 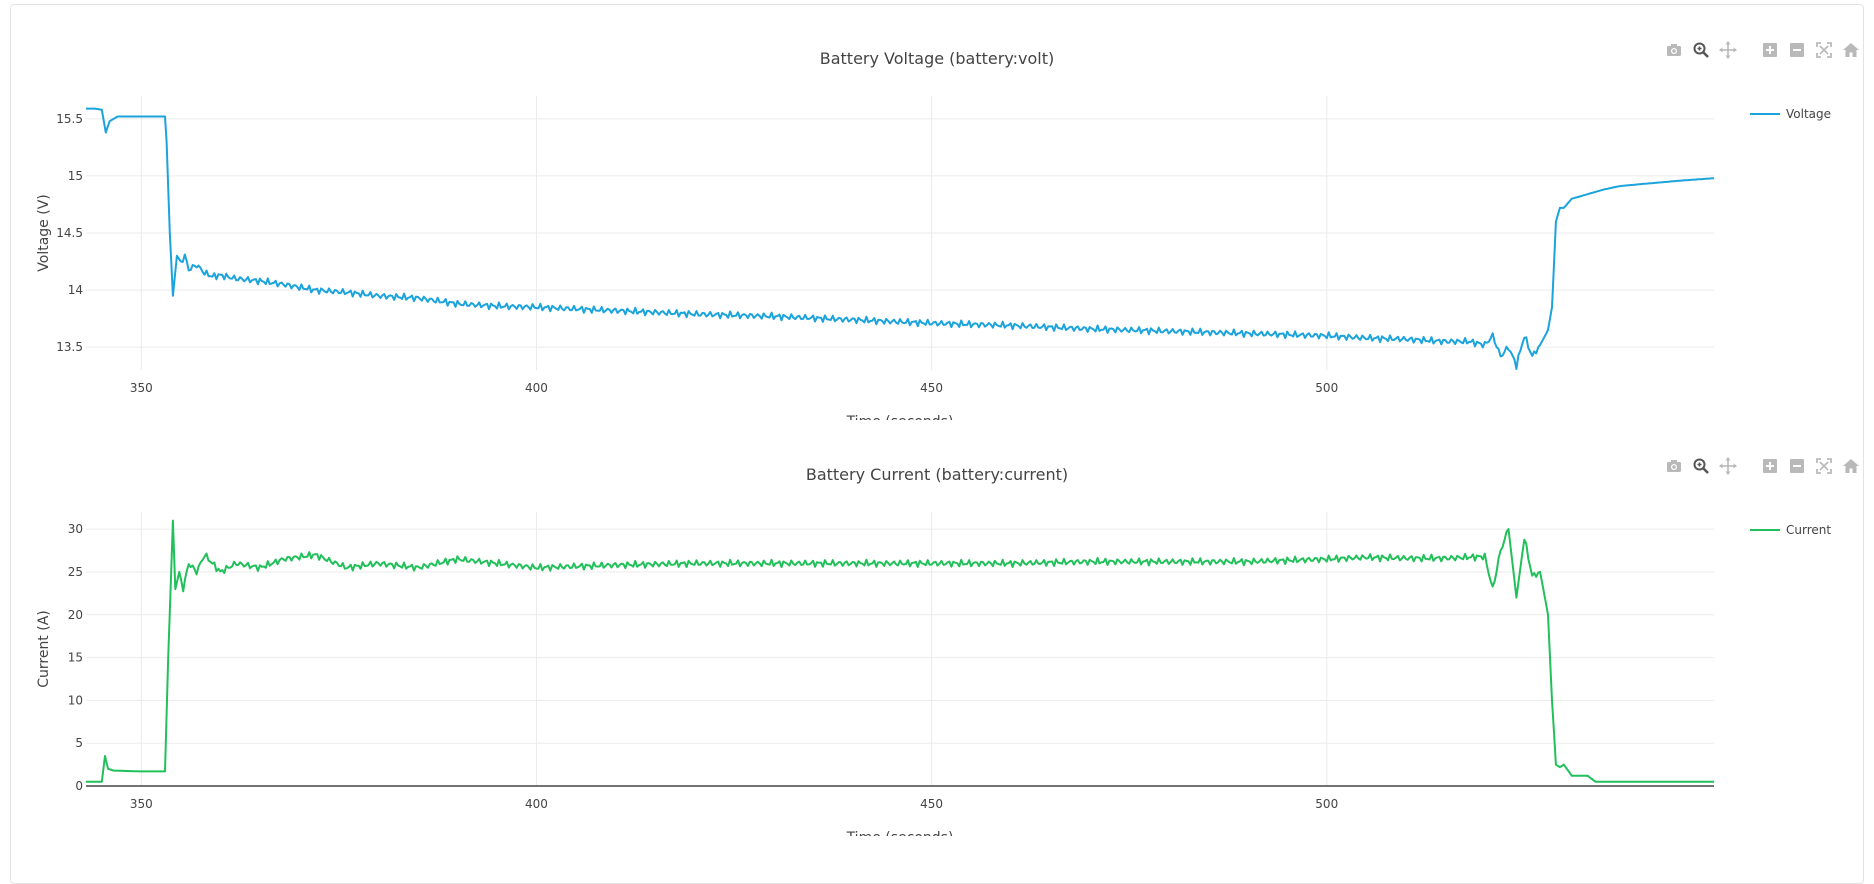 What do you see at coordinates (937, 58) in the screenshot?
I see `chart-title: Battery Voltage (battery:volt)` at bounding box center [937, 58].